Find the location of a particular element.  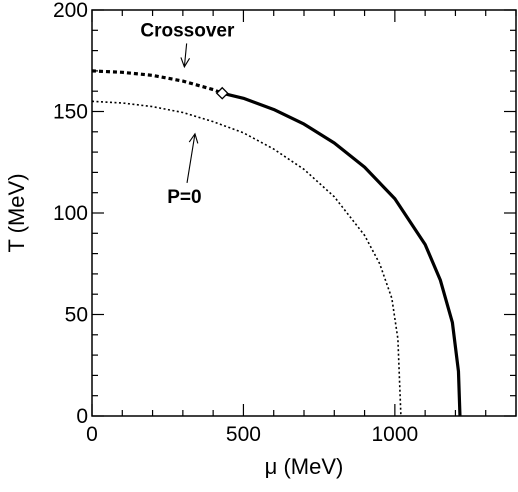

marker-layer is located at coordinates (222, 93).